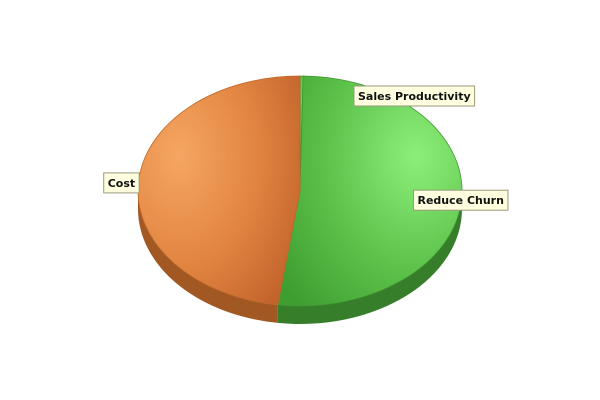 The image size is (600, 400). I want to click on slice-label-0: Sales Productivity, so click(414, 96).